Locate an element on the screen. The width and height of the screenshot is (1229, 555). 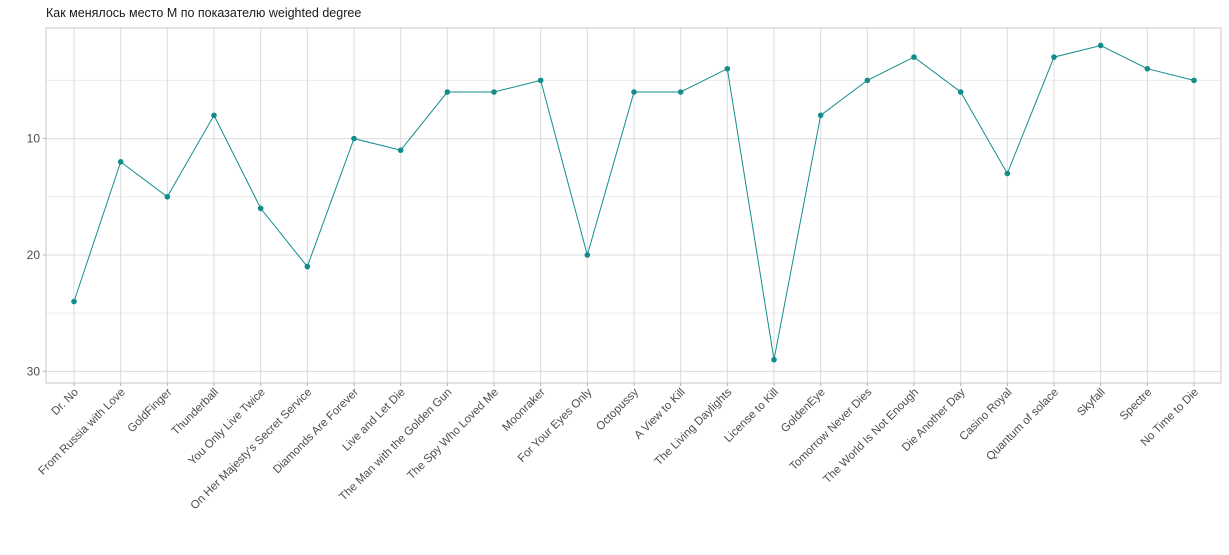
x-tick-label: You Only Live Twice is located at coordinates (226, 426).